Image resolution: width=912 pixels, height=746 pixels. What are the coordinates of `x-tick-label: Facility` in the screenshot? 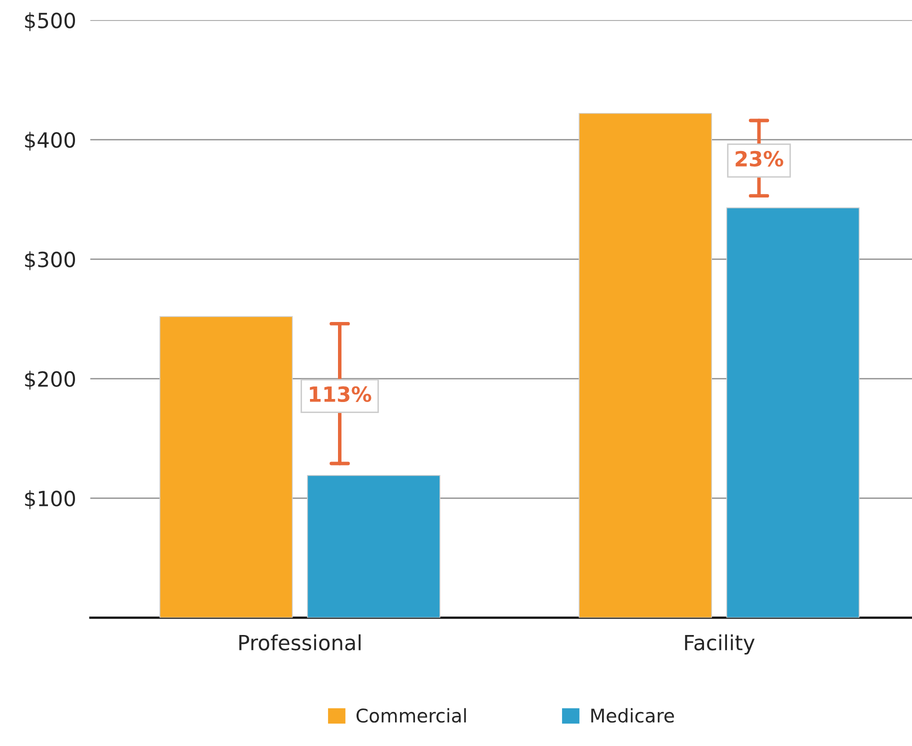 It's located at (720, 644).